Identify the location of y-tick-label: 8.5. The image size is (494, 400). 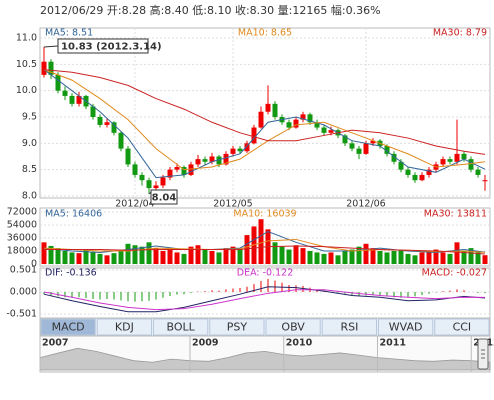
(29, 169).